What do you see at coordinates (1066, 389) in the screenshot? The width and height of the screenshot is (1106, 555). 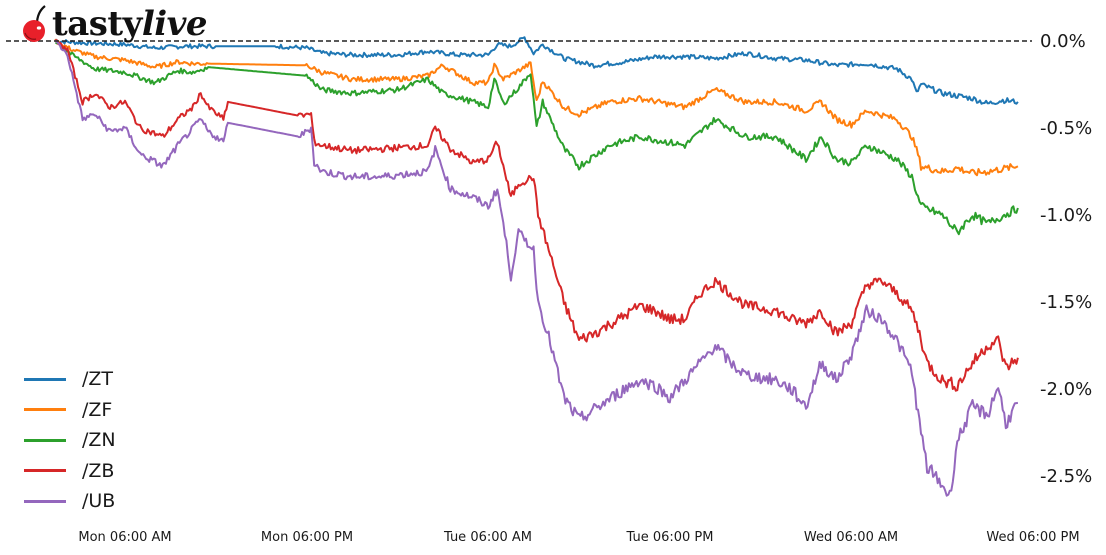 I see `y-tick-label: -2.0%` at bounding box center [1066, 389].